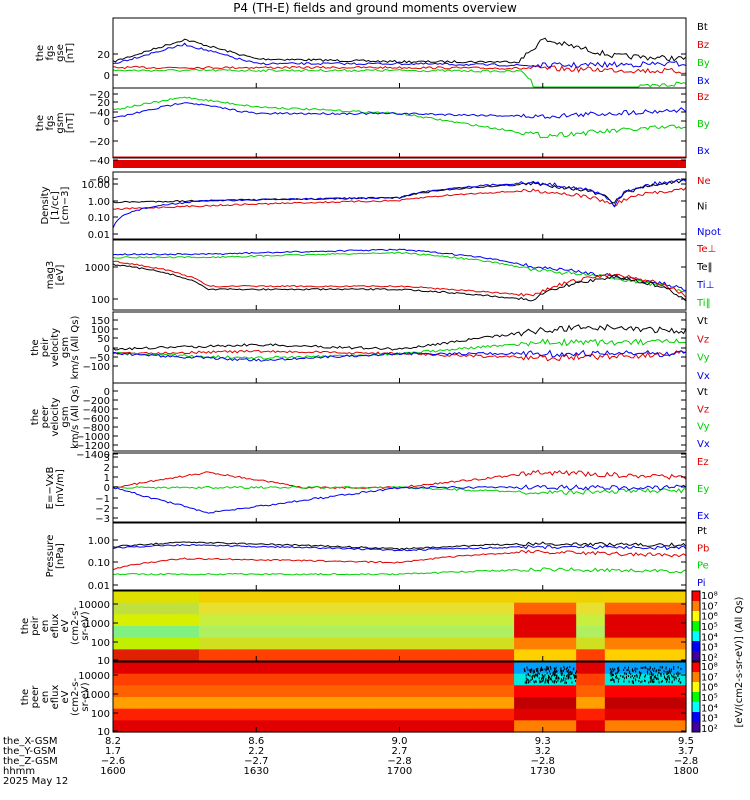 This screenshot has width=750, height=800. I want to click on legend-density-npot: Npot, so click(709, 232).